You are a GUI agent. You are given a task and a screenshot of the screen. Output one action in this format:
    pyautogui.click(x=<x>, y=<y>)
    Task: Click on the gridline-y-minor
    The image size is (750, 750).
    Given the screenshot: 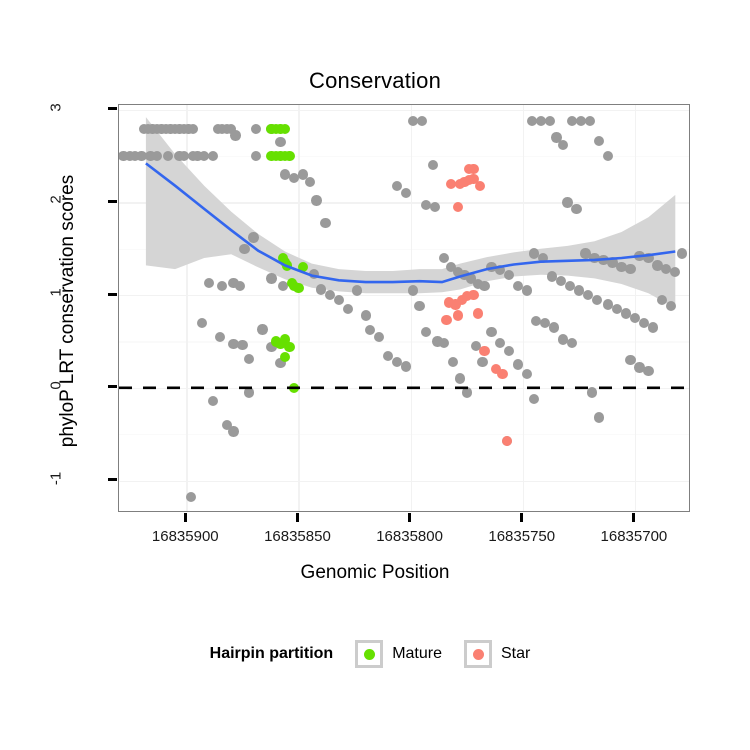 What is the action you would take?
    pyautogui.click(x=404, y=249)
    